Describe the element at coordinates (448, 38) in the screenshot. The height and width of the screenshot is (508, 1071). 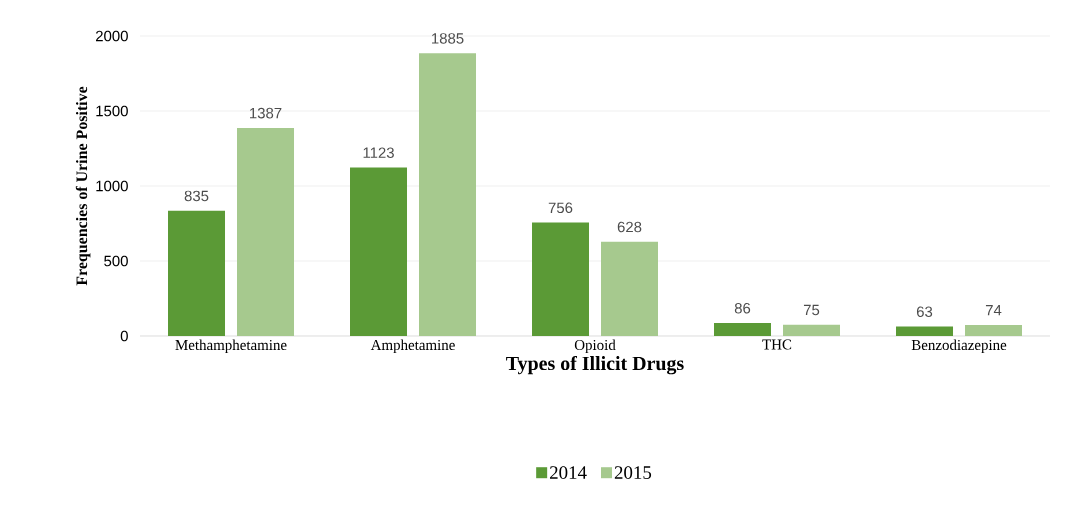
I see `data-label: 1885` at that location.